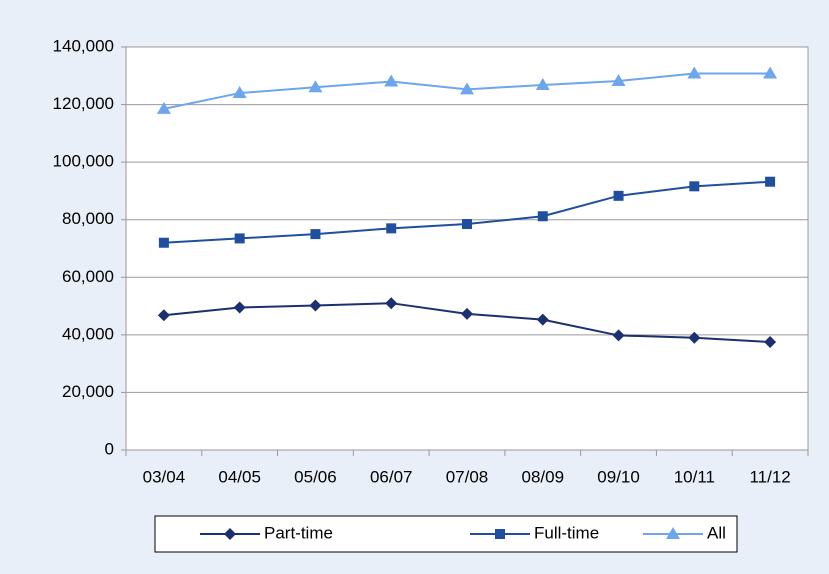 The width and height of the screenshot is (829, 574). Describe the element at coordinates (109, 448) in the screenshot. I see `y-tick-label: 0` at that location.